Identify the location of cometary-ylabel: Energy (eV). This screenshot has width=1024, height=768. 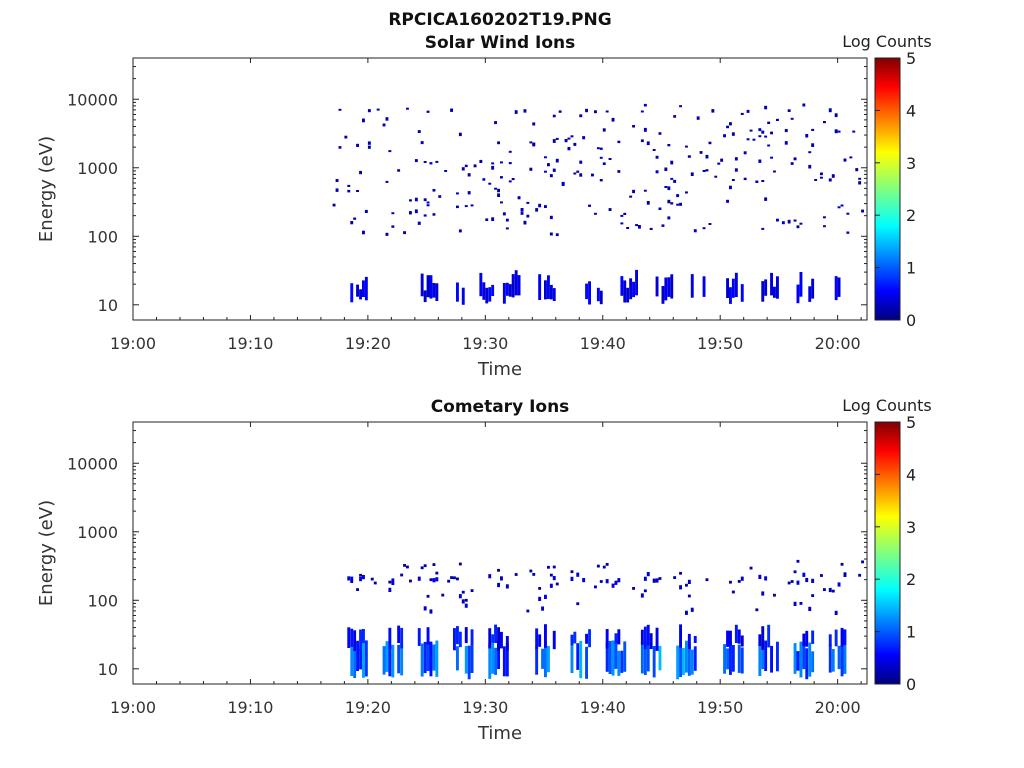
(46, 553).